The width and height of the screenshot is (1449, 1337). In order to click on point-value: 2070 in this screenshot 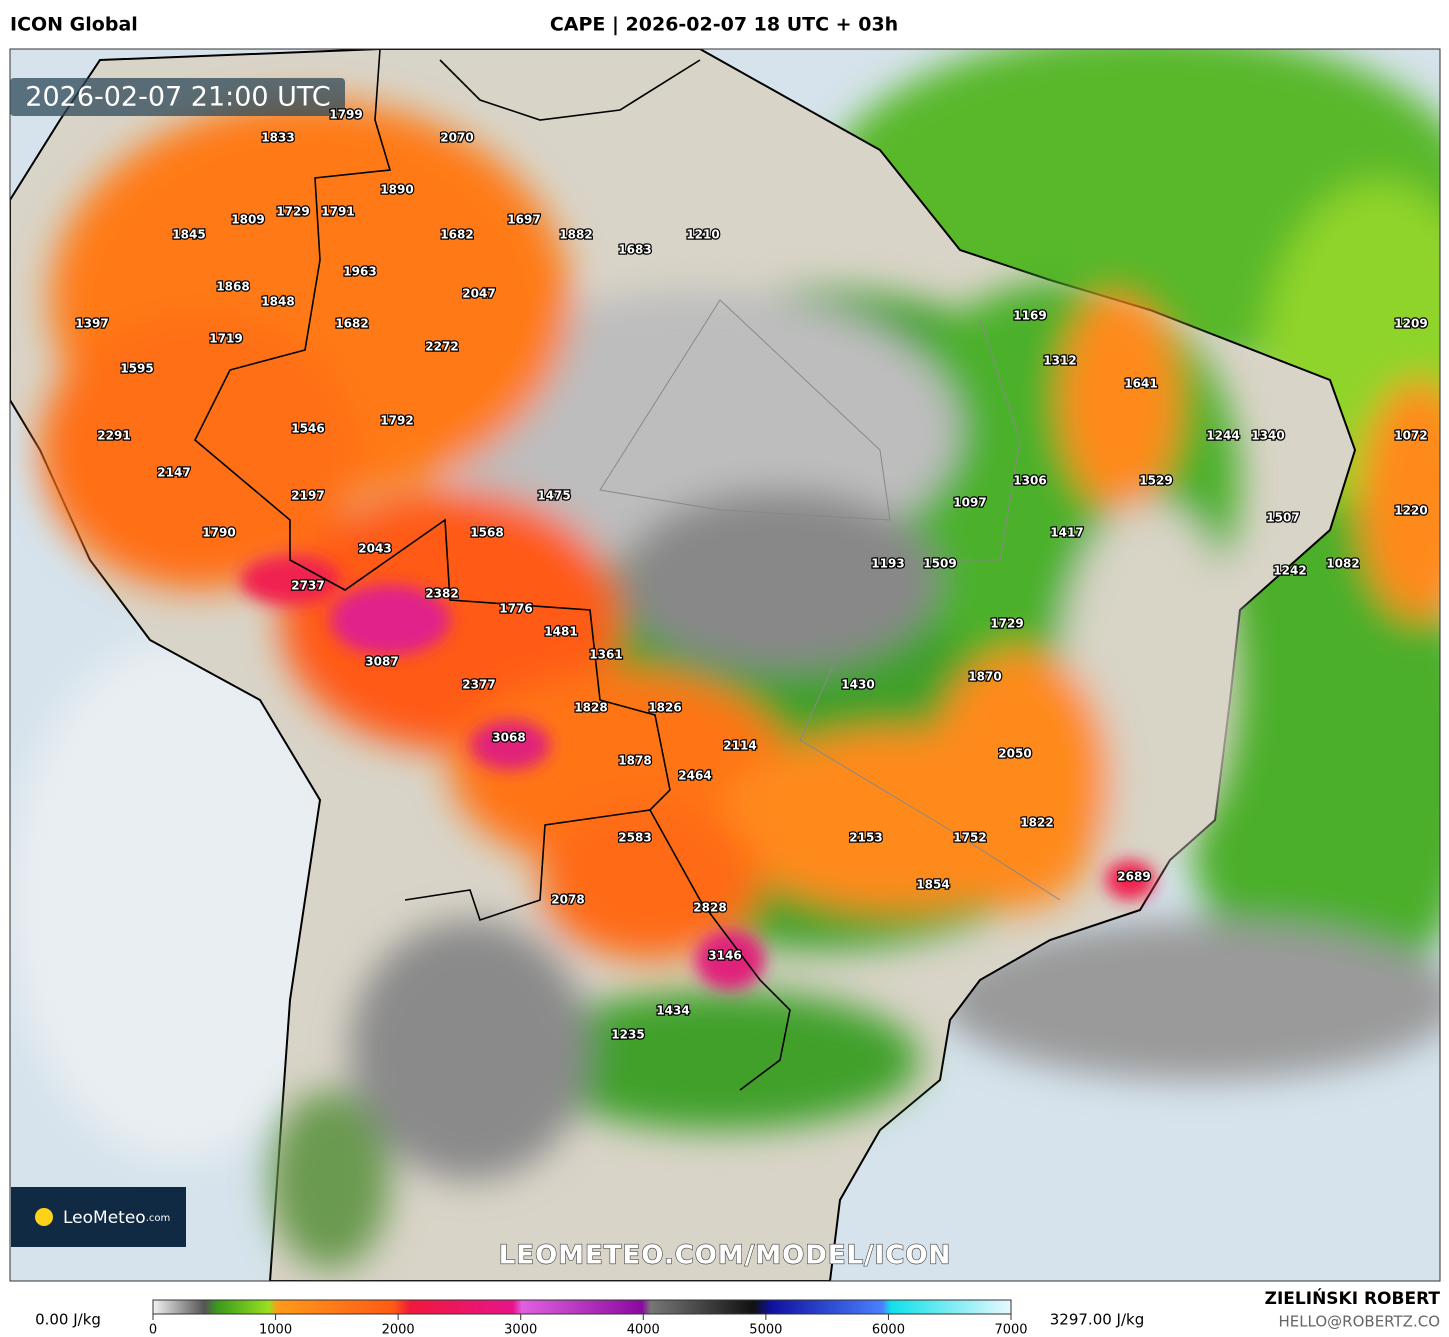, I will do `click(456, 138)`.